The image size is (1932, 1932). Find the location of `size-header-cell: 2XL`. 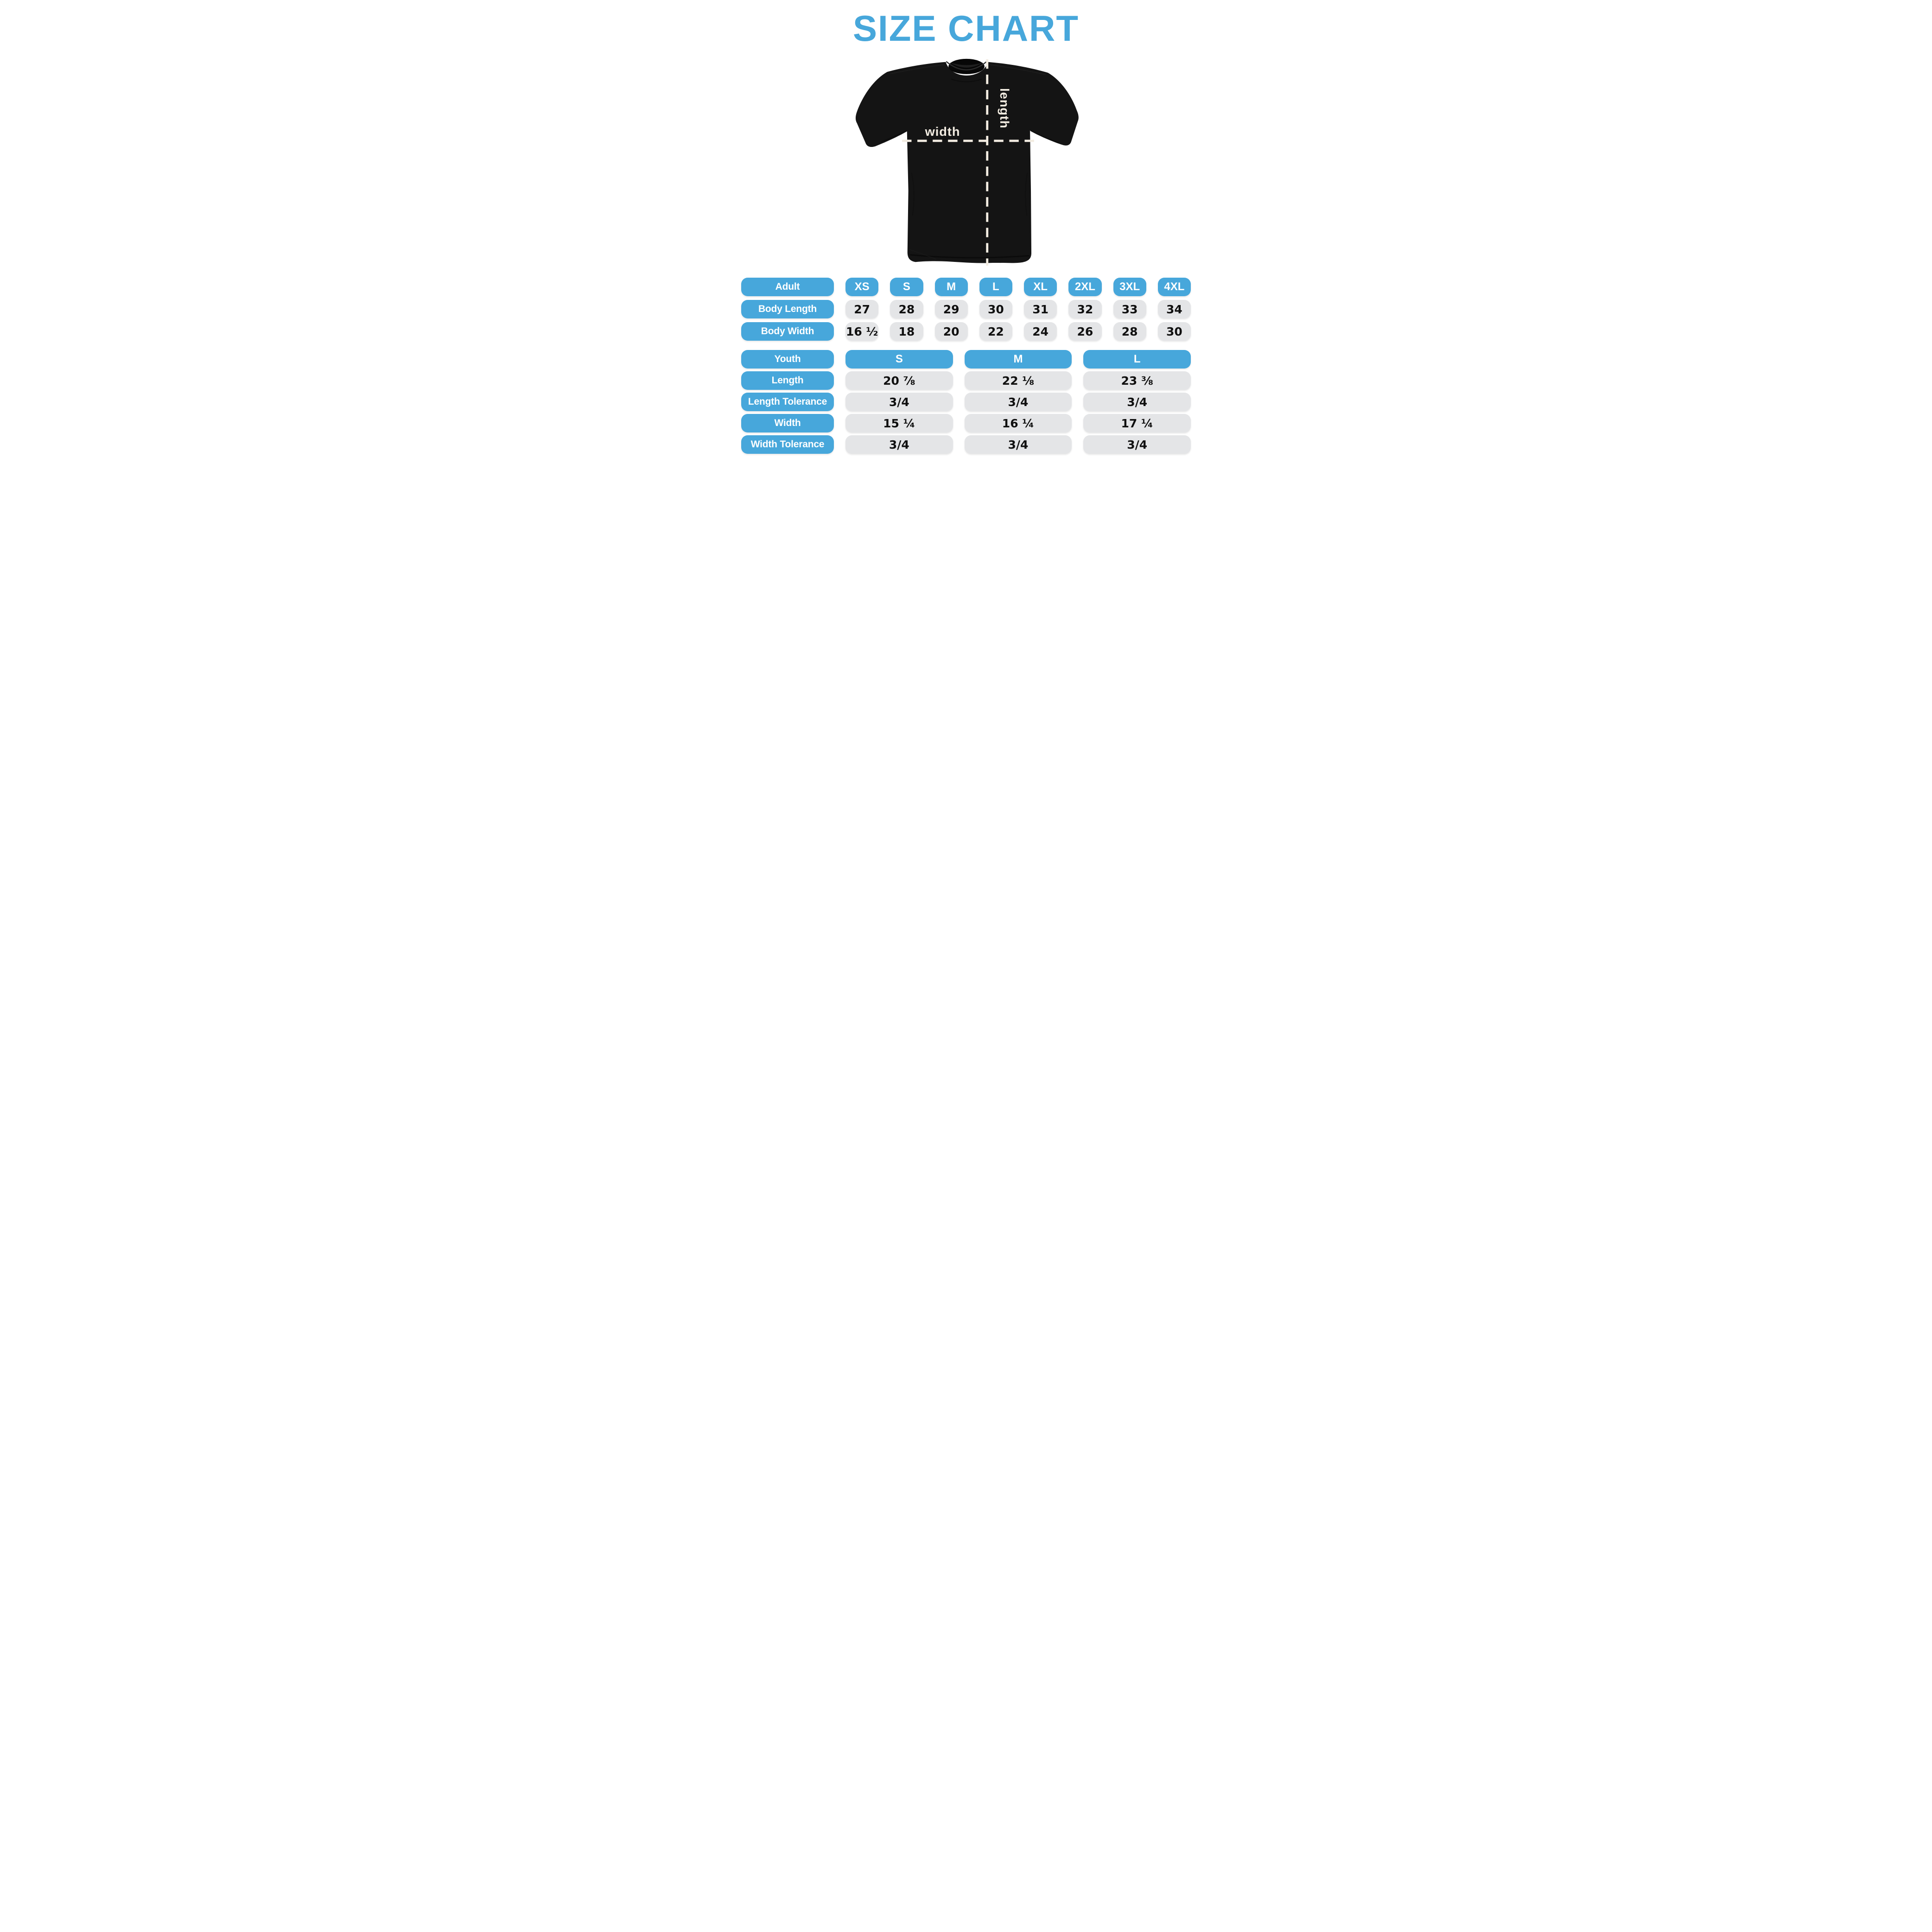

size-header-cell: 2XL is located at coordinates (1085, 287).